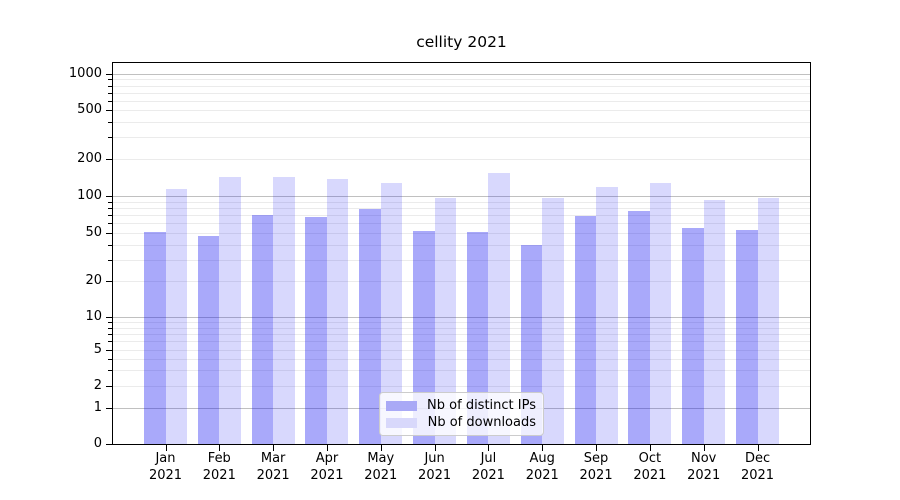 This screenshot has height=500, width=900. I want to click on x-tick-label-aug: Aug 2021, so click(542, 467).